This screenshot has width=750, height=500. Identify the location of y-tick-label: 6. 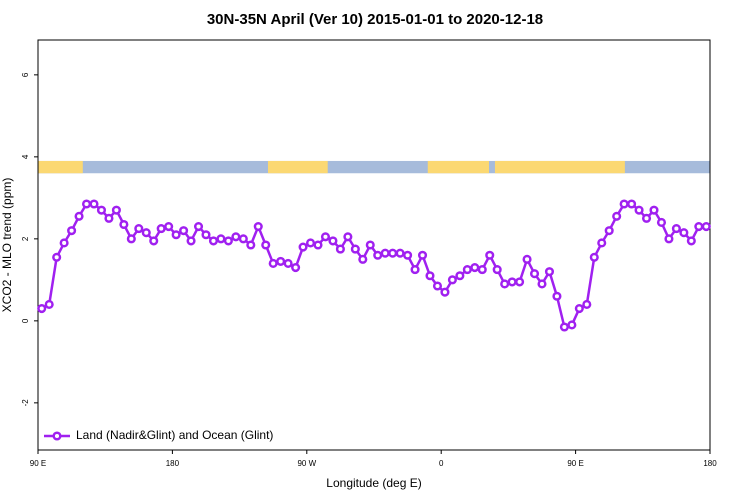
(25, 74).